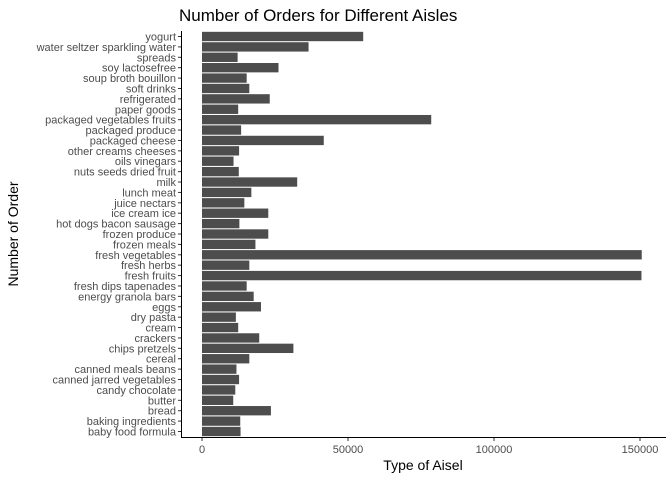 Image resolution: width=672 pixels, height=480 pixels. Describe the element at coordinates (235, 213) in the screenshot. I see `bar-ice-cream-ice` at that location.